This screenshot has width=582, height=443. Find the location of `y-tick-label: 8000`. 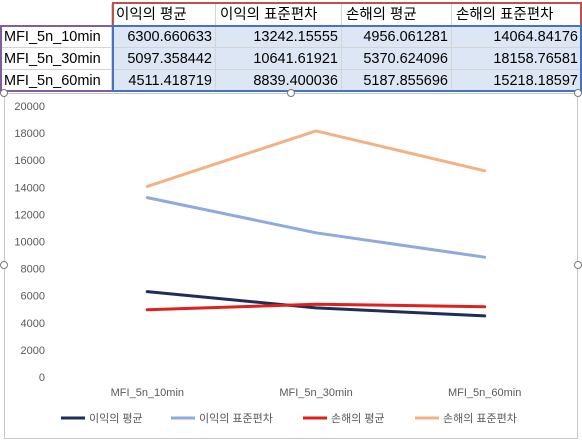

y-tick-label: 8000 is located at coordinates (33, 270).